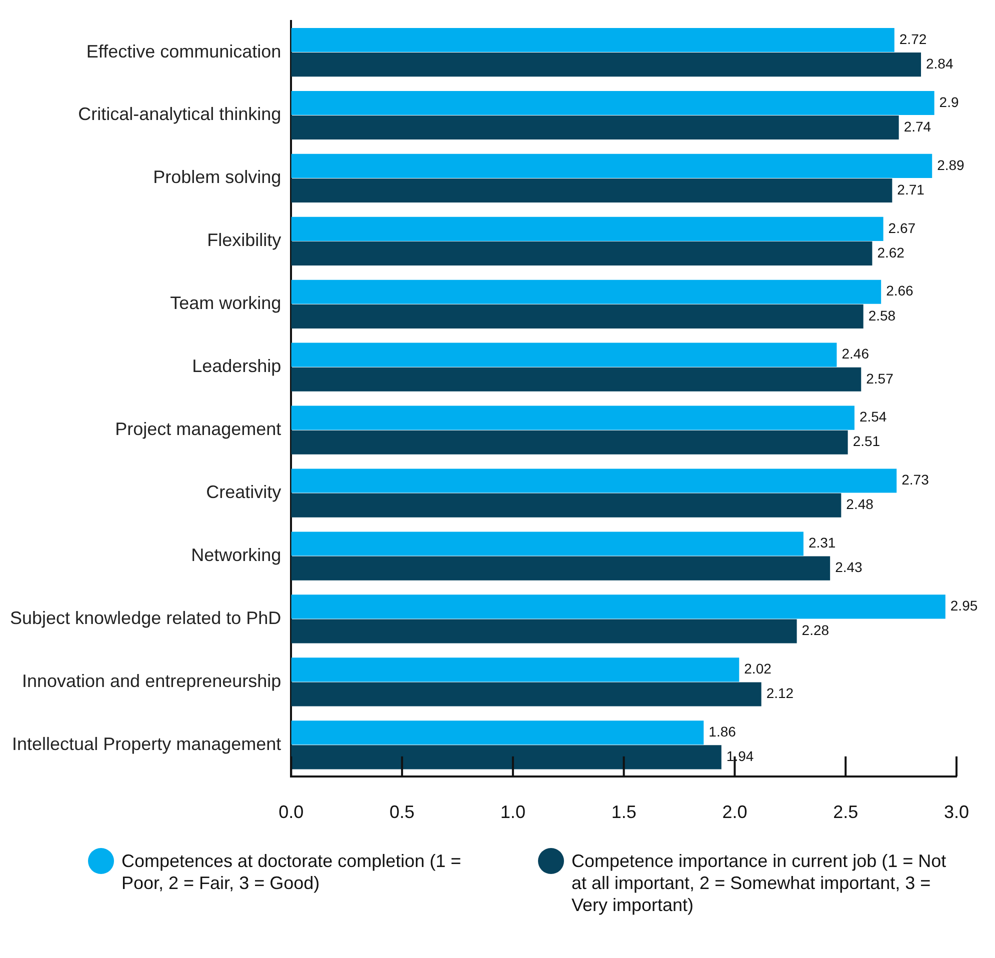 The height and width of the screenshot is (958, 995). I want to click on data-label: 2.46, so click(856, 354).